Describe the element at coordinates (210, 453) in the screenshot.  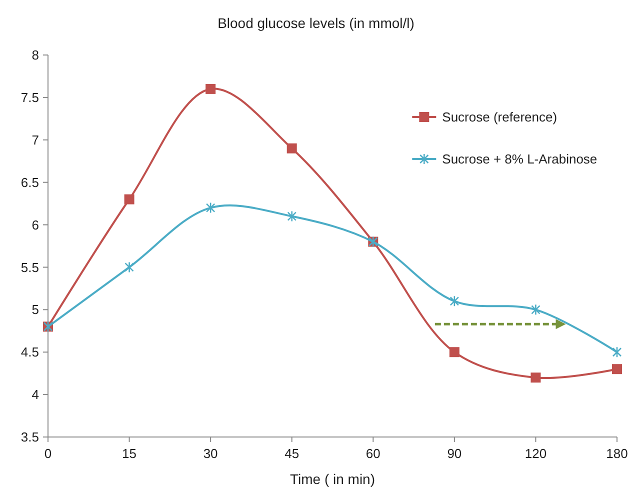
I see `x-tick-label: 30` at that location.